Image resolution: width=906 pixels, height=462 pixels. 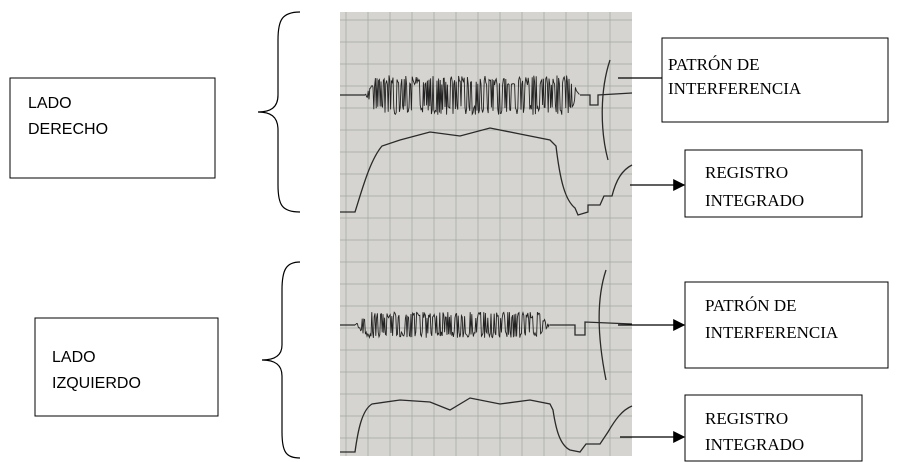 I want to click on left-side-label: LADO IZQUIERDO, so click(x=126, y=367).